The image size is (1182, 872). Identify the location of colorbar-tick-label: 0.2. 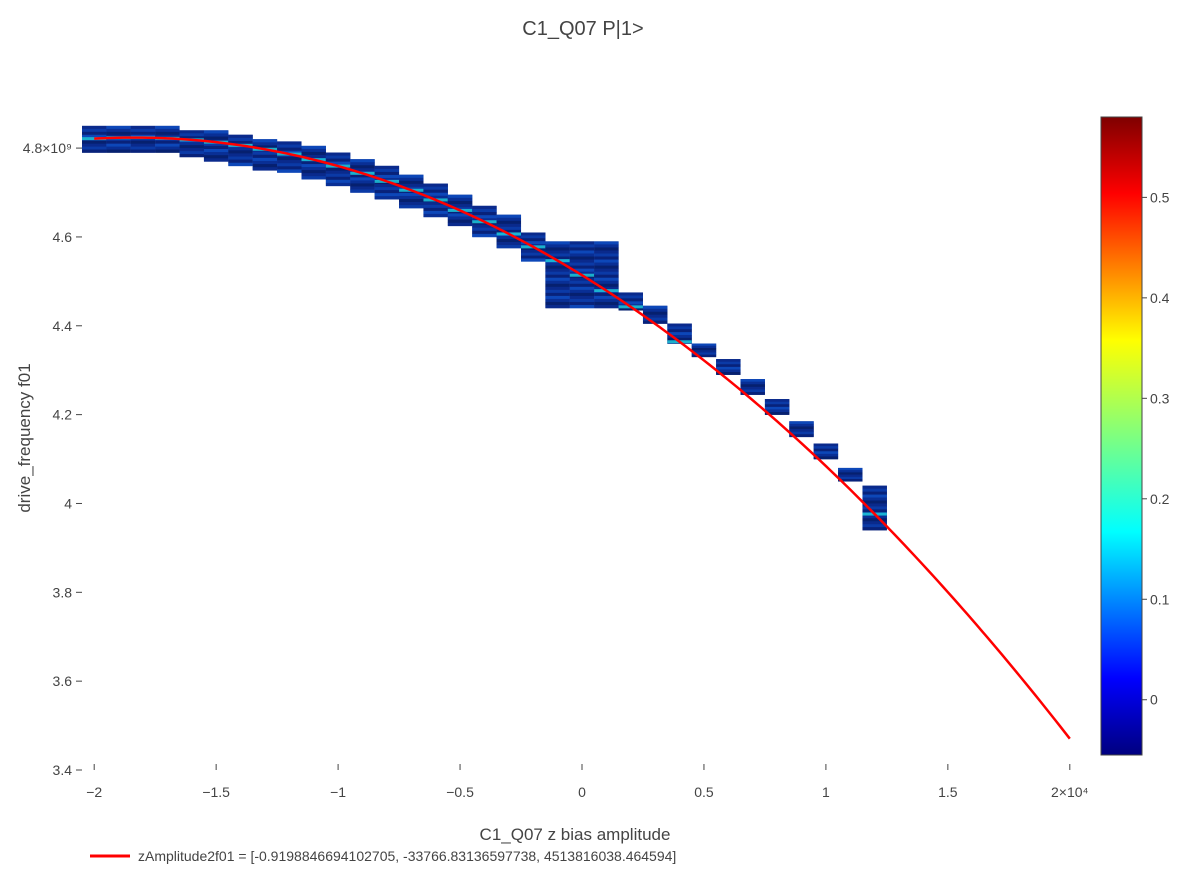
(1160, 499).